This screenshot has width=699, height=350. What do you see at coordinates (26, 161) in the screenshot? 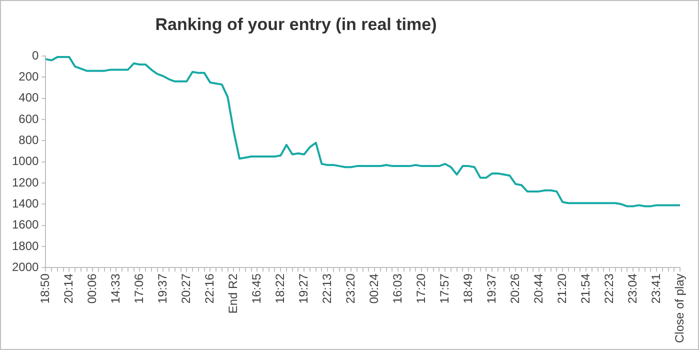
I see `y-tick-label: 1000` at bounding box center [26, 161].